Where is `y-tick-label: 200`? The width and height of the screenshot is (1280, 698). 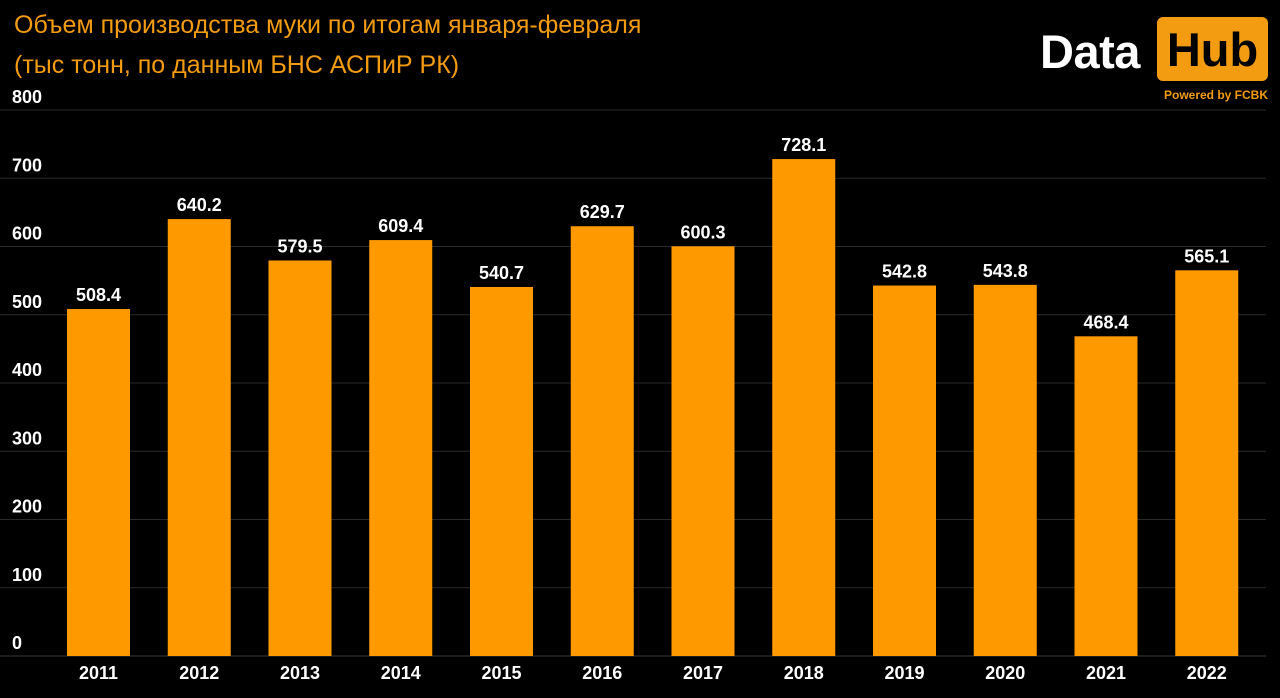
y-tick-label: 200 is located at coordinates (27, 507).